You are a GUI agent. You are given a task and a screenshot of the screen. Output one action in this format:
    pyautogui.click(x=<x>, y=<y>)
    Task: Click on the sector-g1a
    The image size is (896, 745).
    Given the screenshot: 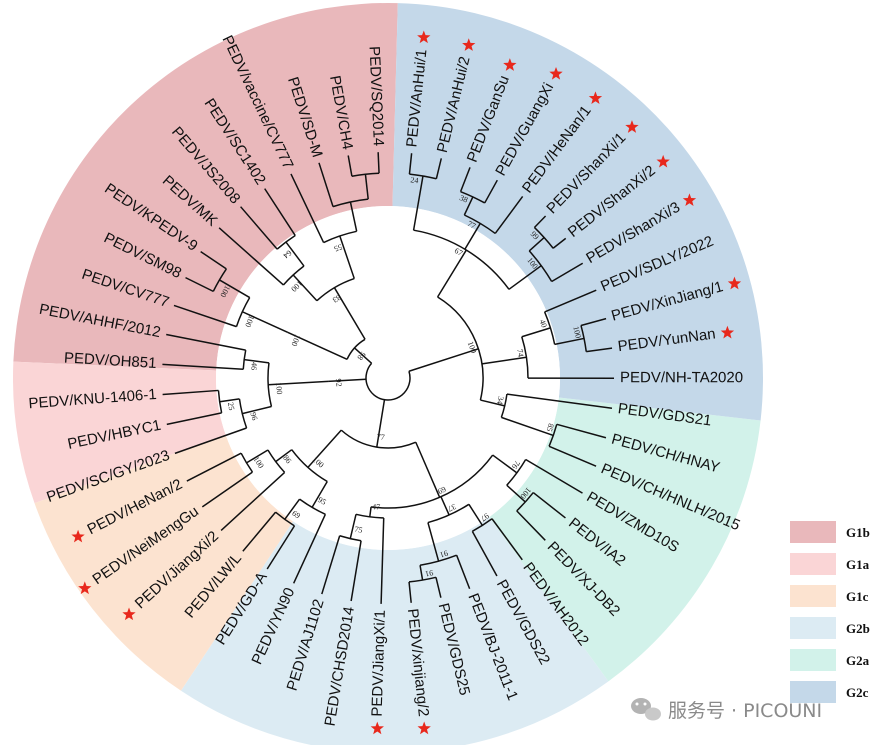 What is the action you would take?
    pyautogui.click(x=119, y=432)
    